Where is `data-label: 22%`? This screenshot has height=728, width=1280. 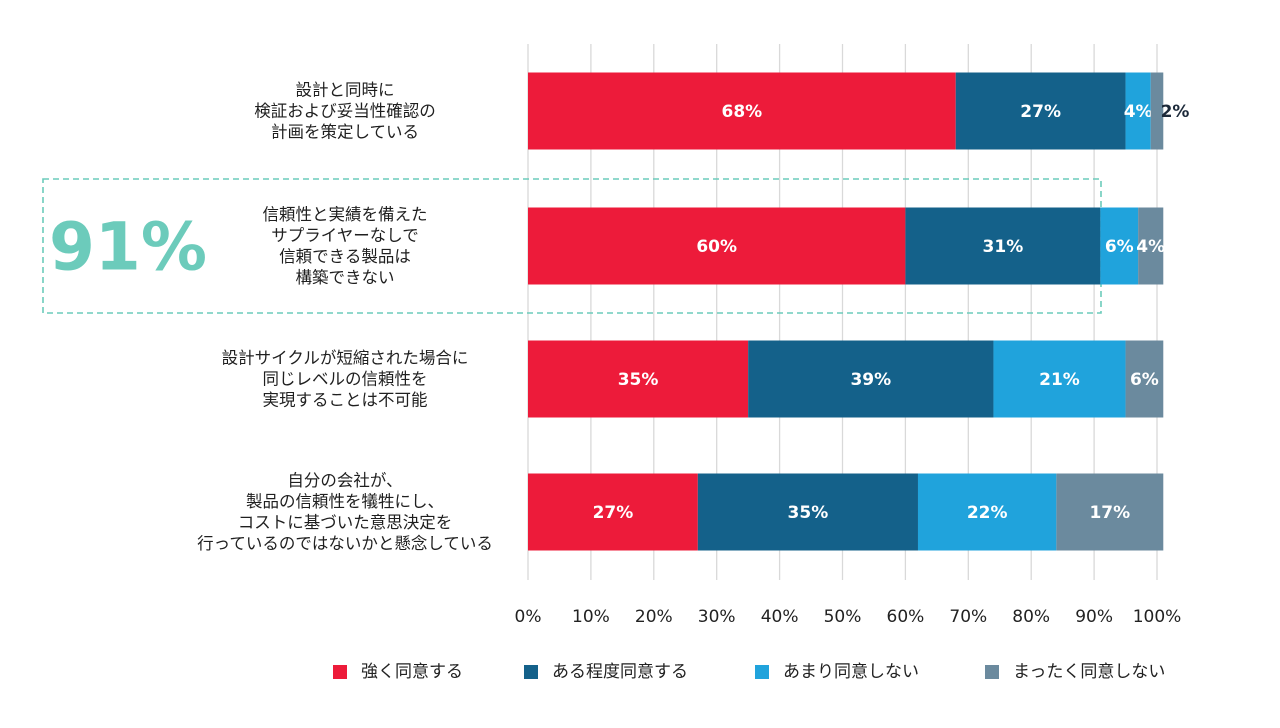 data-label: 22% is located at coordinates (987, 513).